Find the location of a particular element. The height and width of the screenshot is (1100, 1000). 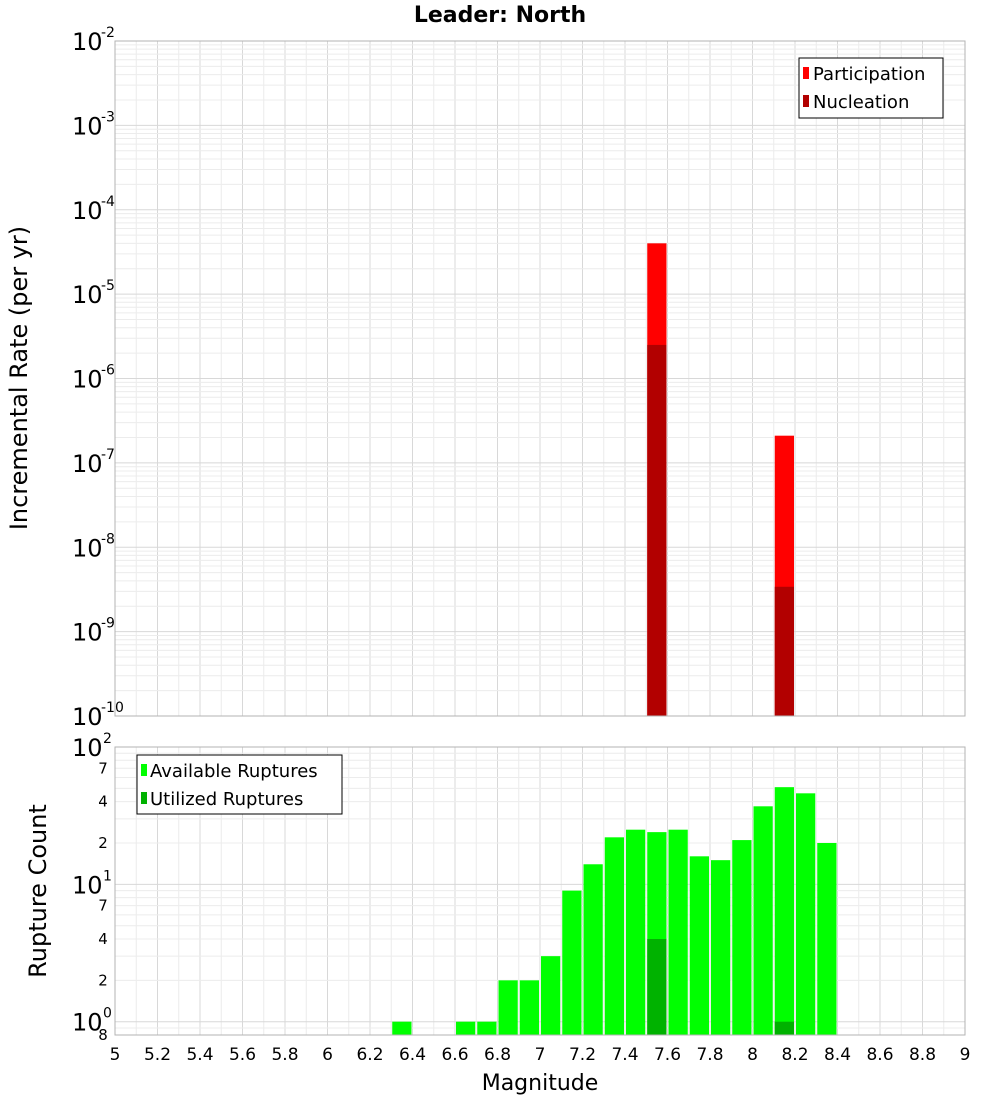

bottom-y-tick-minor: 8 is located at coordinates (103, 1035).